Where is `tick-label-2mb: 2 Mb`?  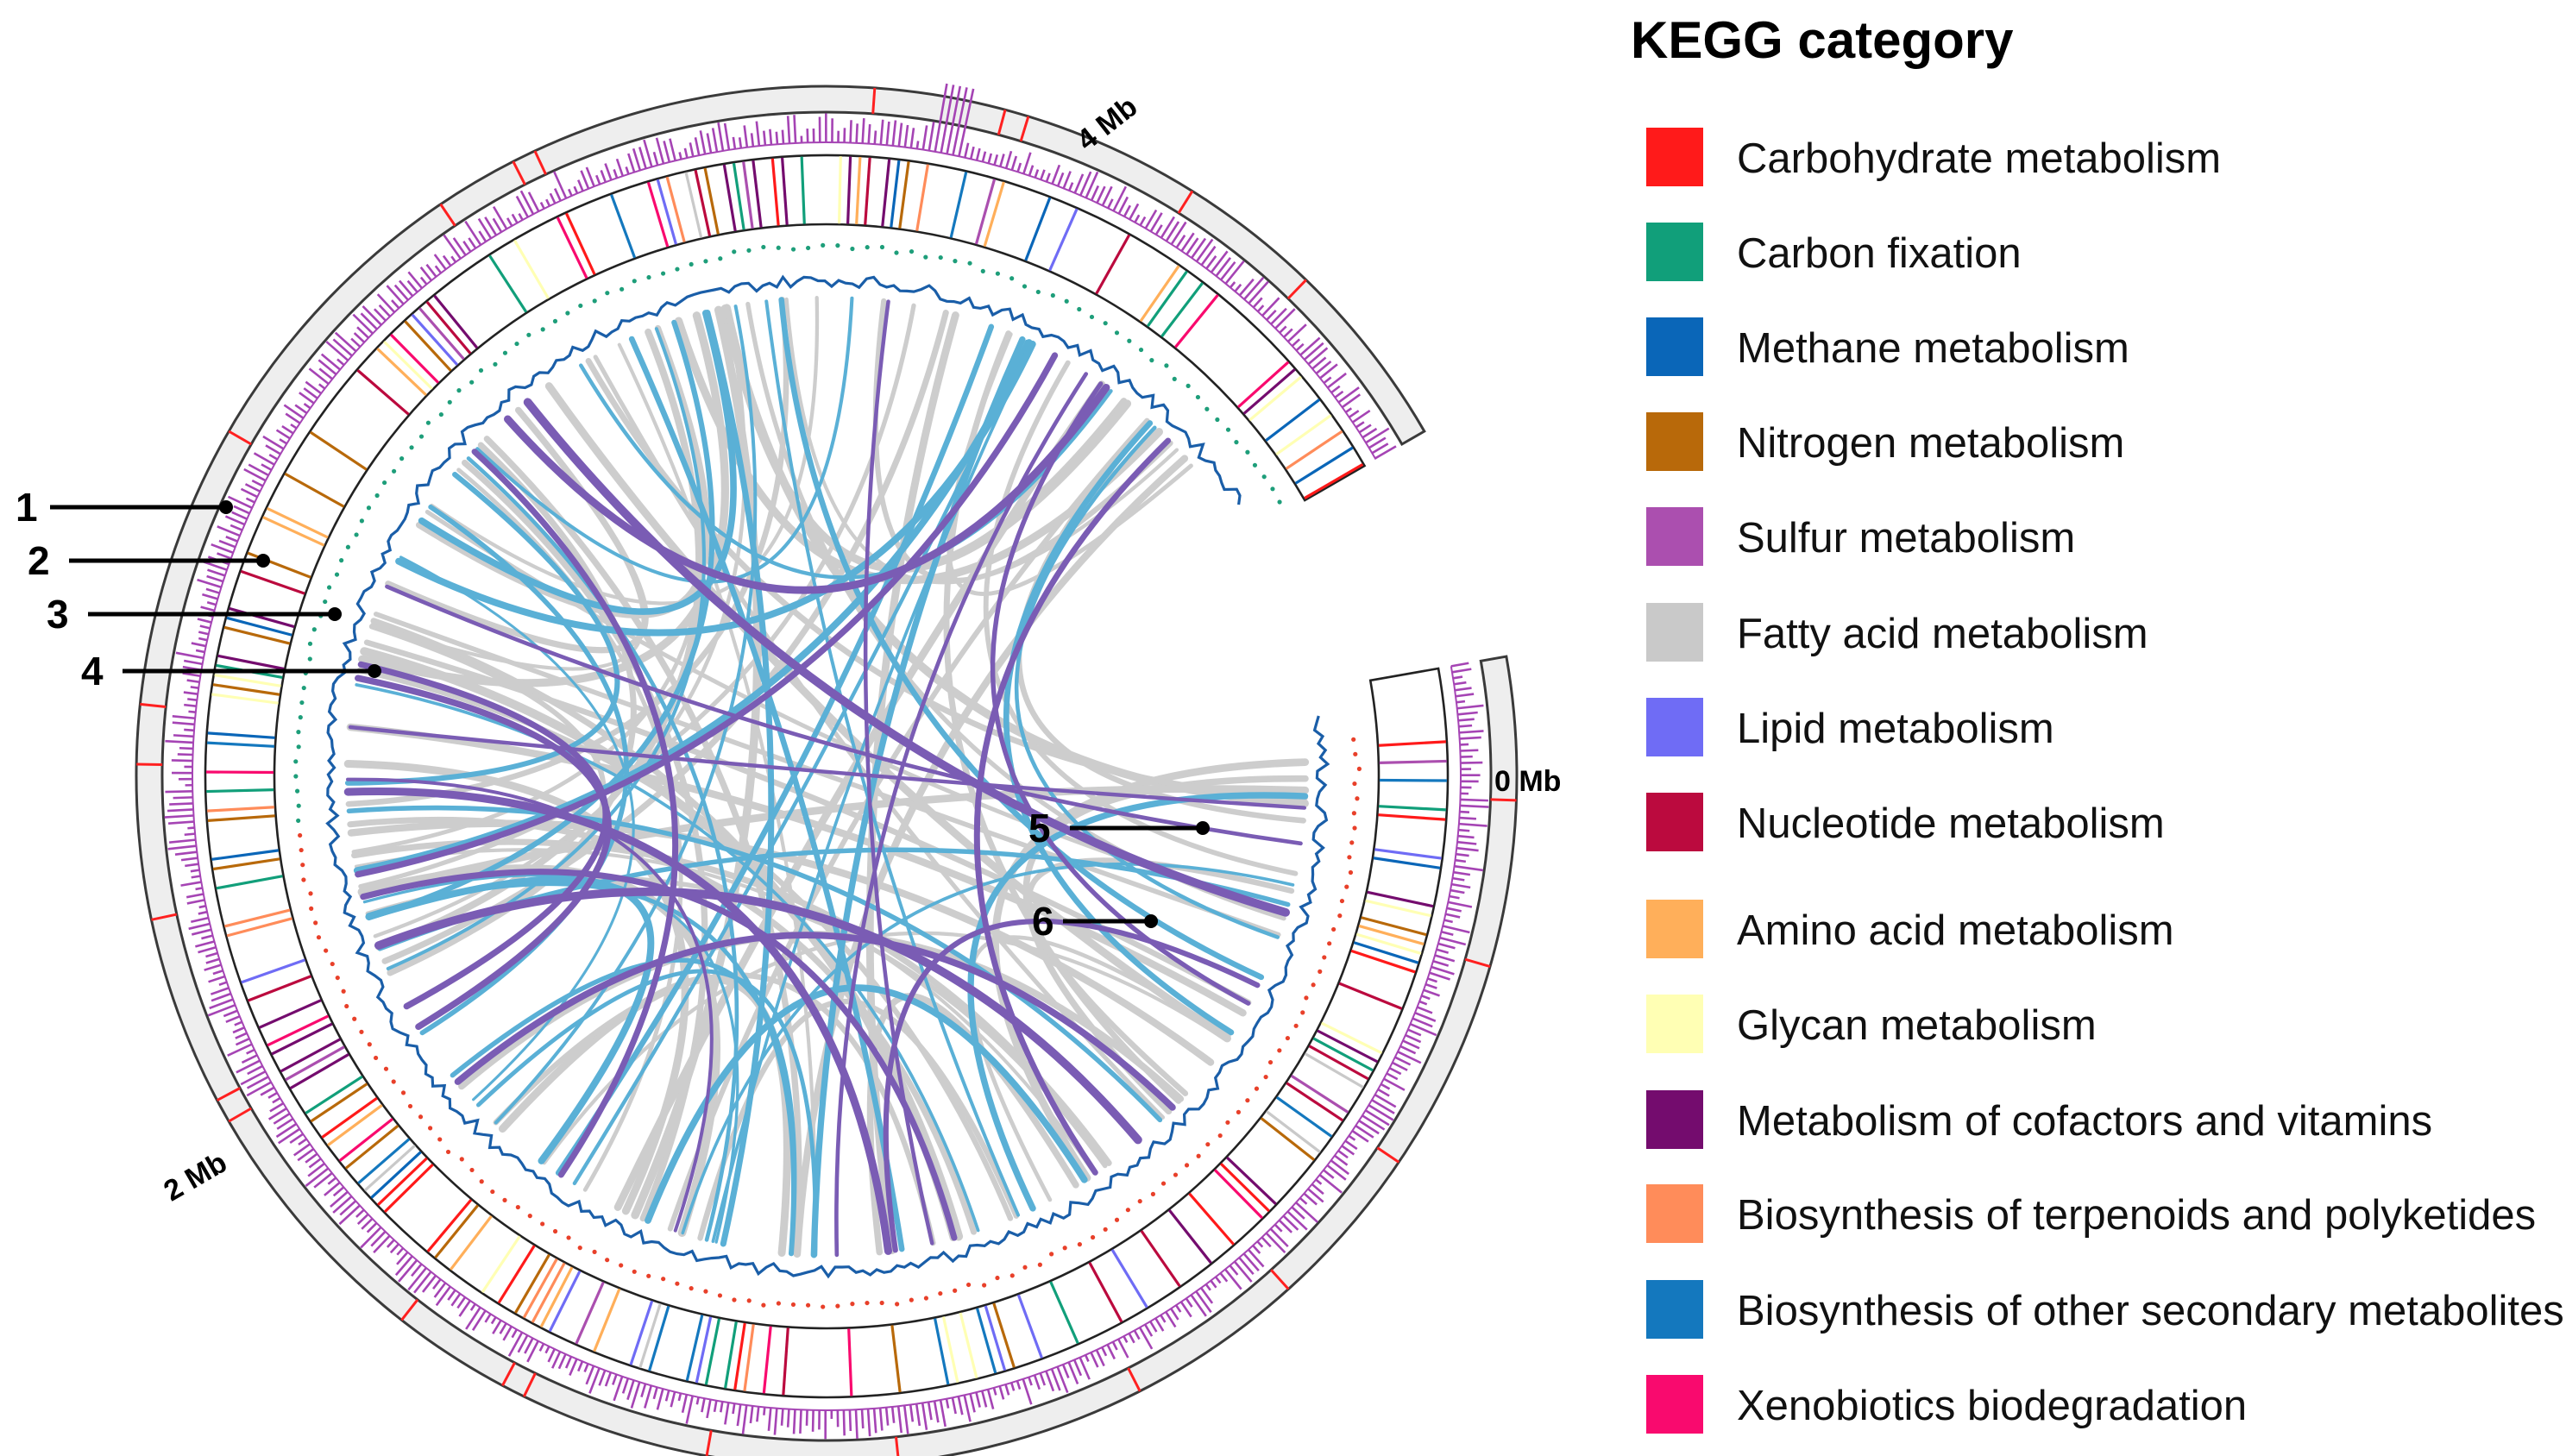
tick-label-2mb: 2 Mb is located at coordinates (195, 1177).